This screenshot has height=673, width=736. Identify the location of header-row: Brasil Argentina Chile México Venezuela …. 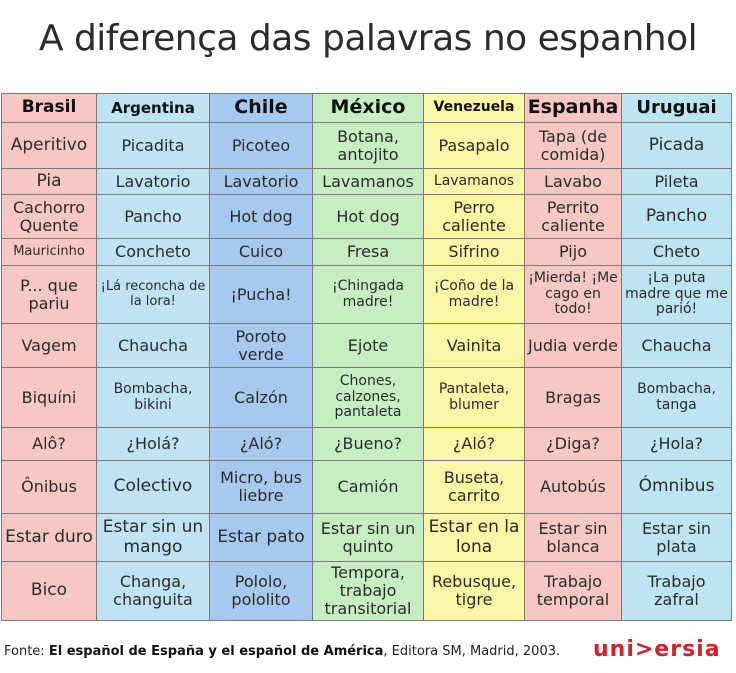
(366, 108).